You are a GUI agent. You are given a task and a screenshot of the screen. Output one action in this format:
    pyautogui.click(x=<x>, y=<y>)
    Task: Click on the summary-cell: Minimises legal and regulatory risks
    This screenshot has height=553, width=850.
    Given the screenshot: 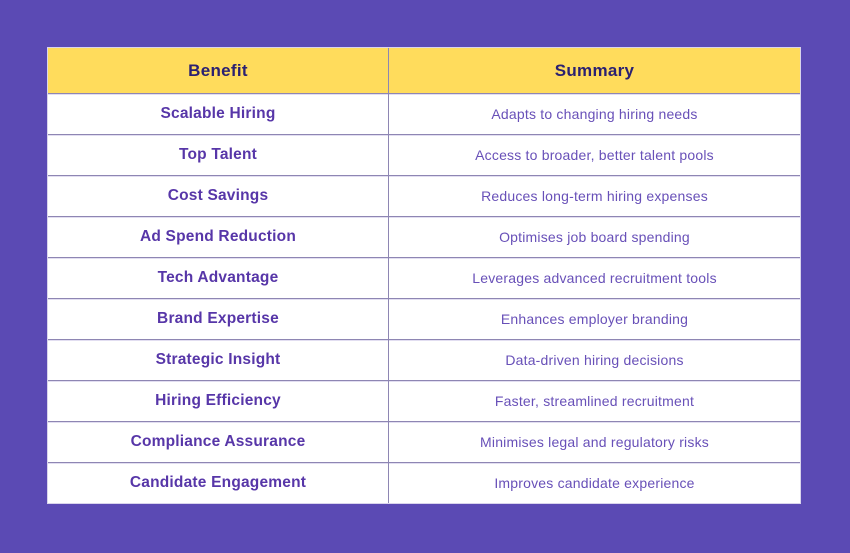 What is the action you would take?
    pyautogui.click(x=594, y=442)
    